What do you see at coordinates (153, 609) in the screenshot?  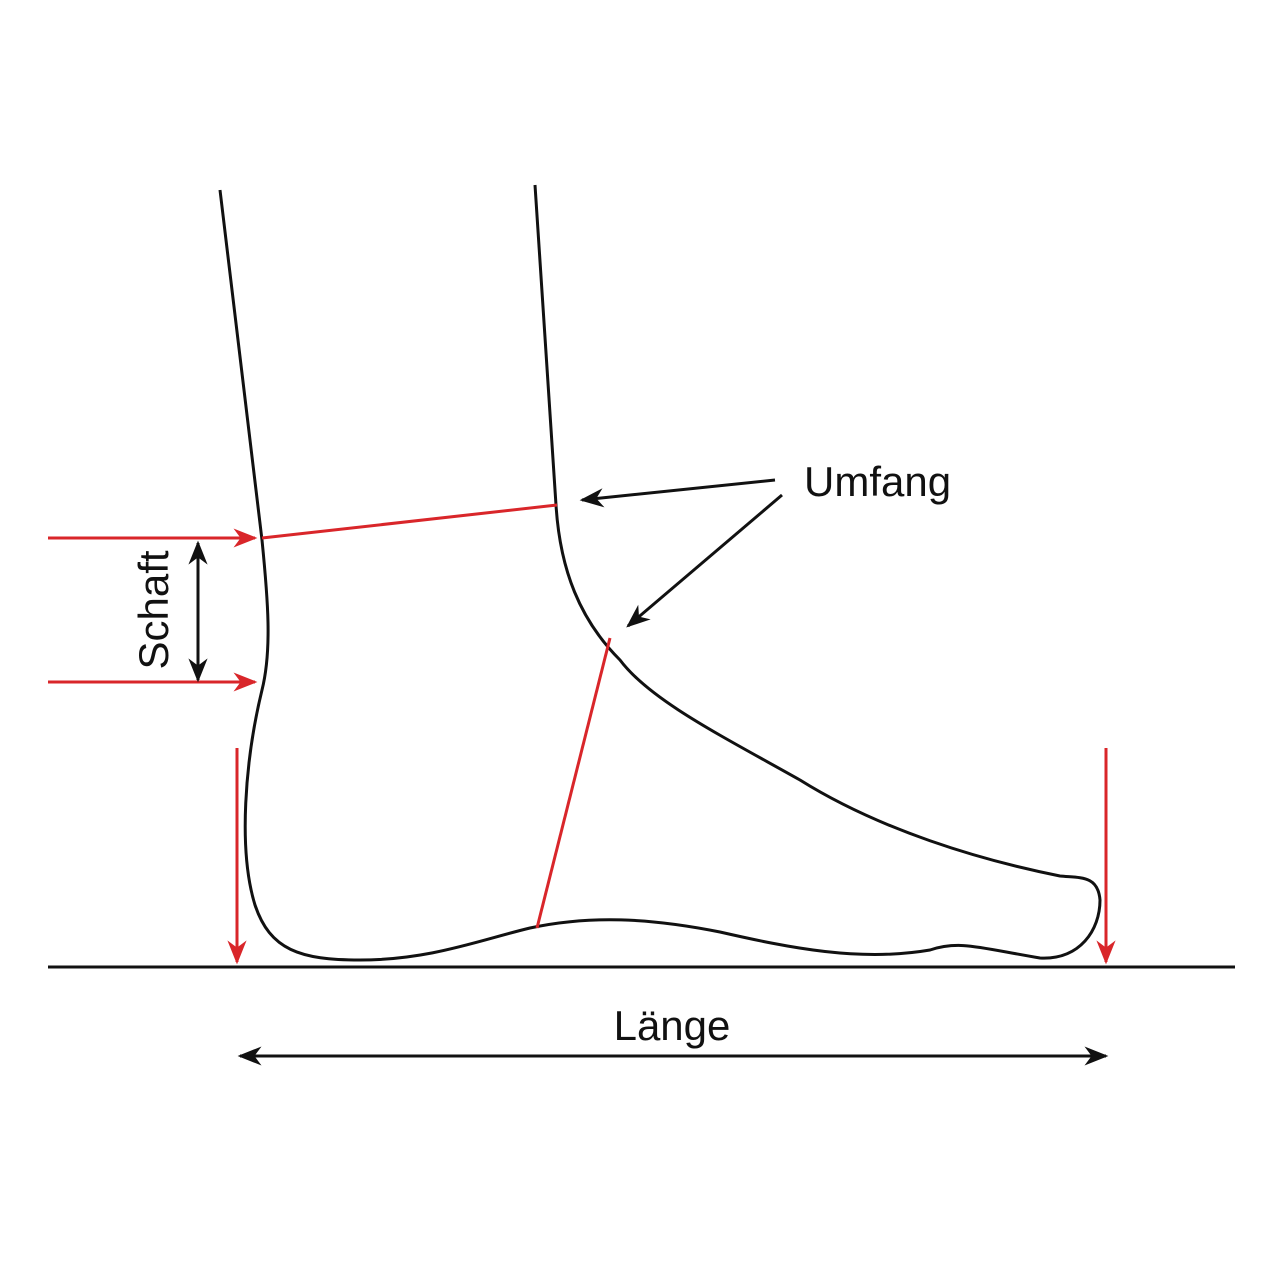 I see `label-shaft: Schaft` at bounding box center [153, 609].